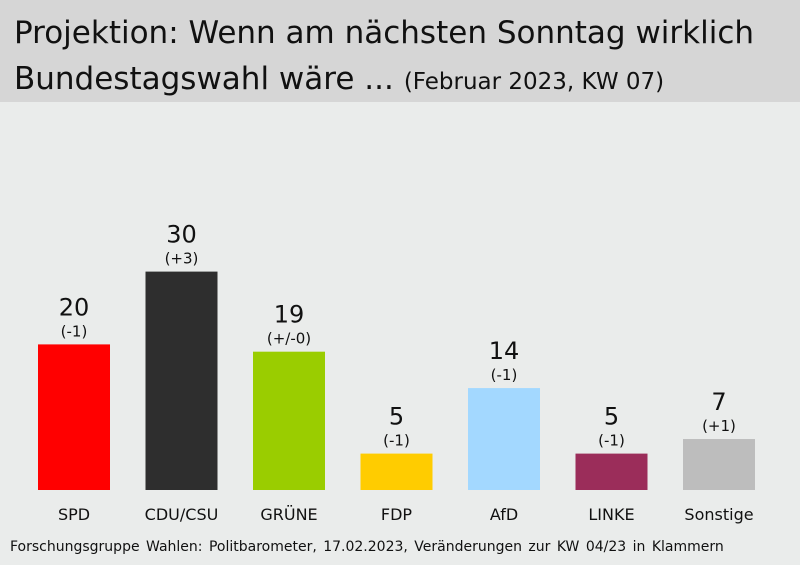 The image size is (800, 565). I want to click on bar-spd, so click(74, 417).